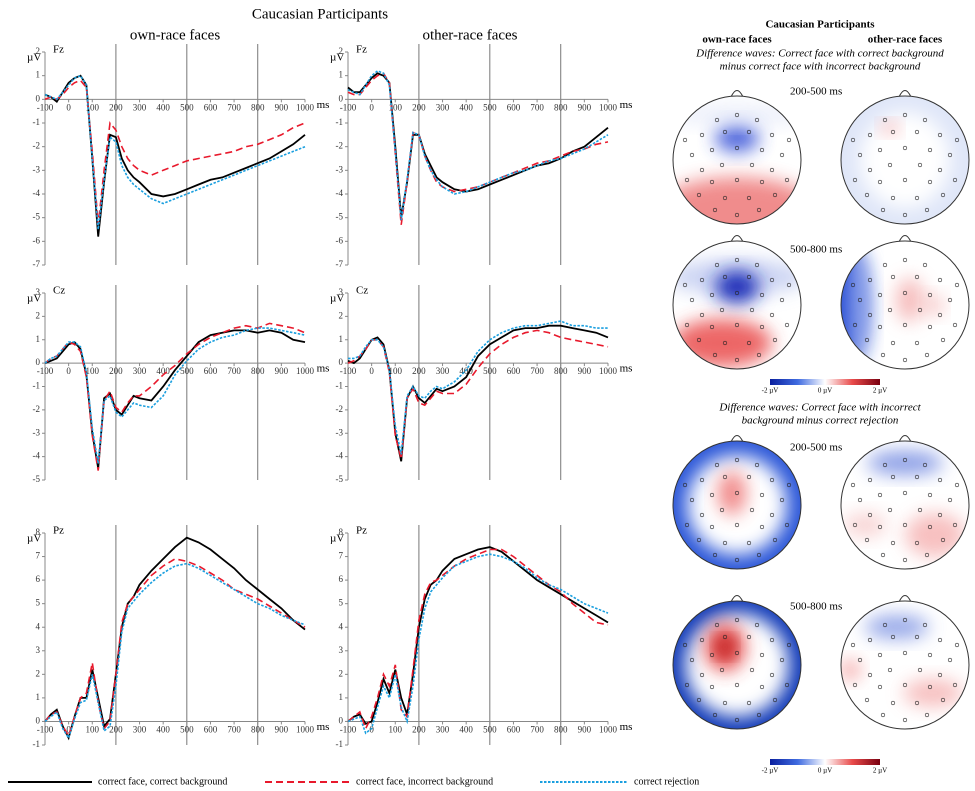  What do you see at coordinates (469, 35) in the screenshot?
I see `column-title: other-race faces` at bounding box center [469, 35].